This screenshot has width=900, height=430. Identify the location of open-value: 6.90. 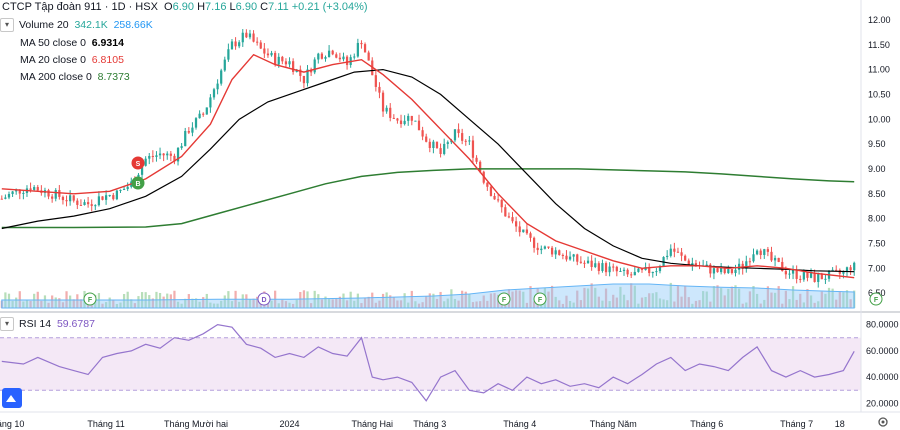
(183, 7).